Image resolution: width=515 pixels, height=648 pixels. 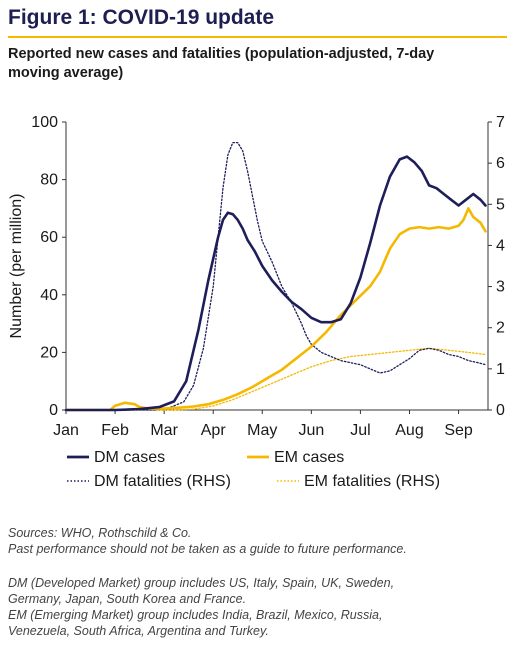 What do you see at coordinates (164, 430) in the screenshot?
I see `x-tick-label: Mar` at bounding box center [164, 430].